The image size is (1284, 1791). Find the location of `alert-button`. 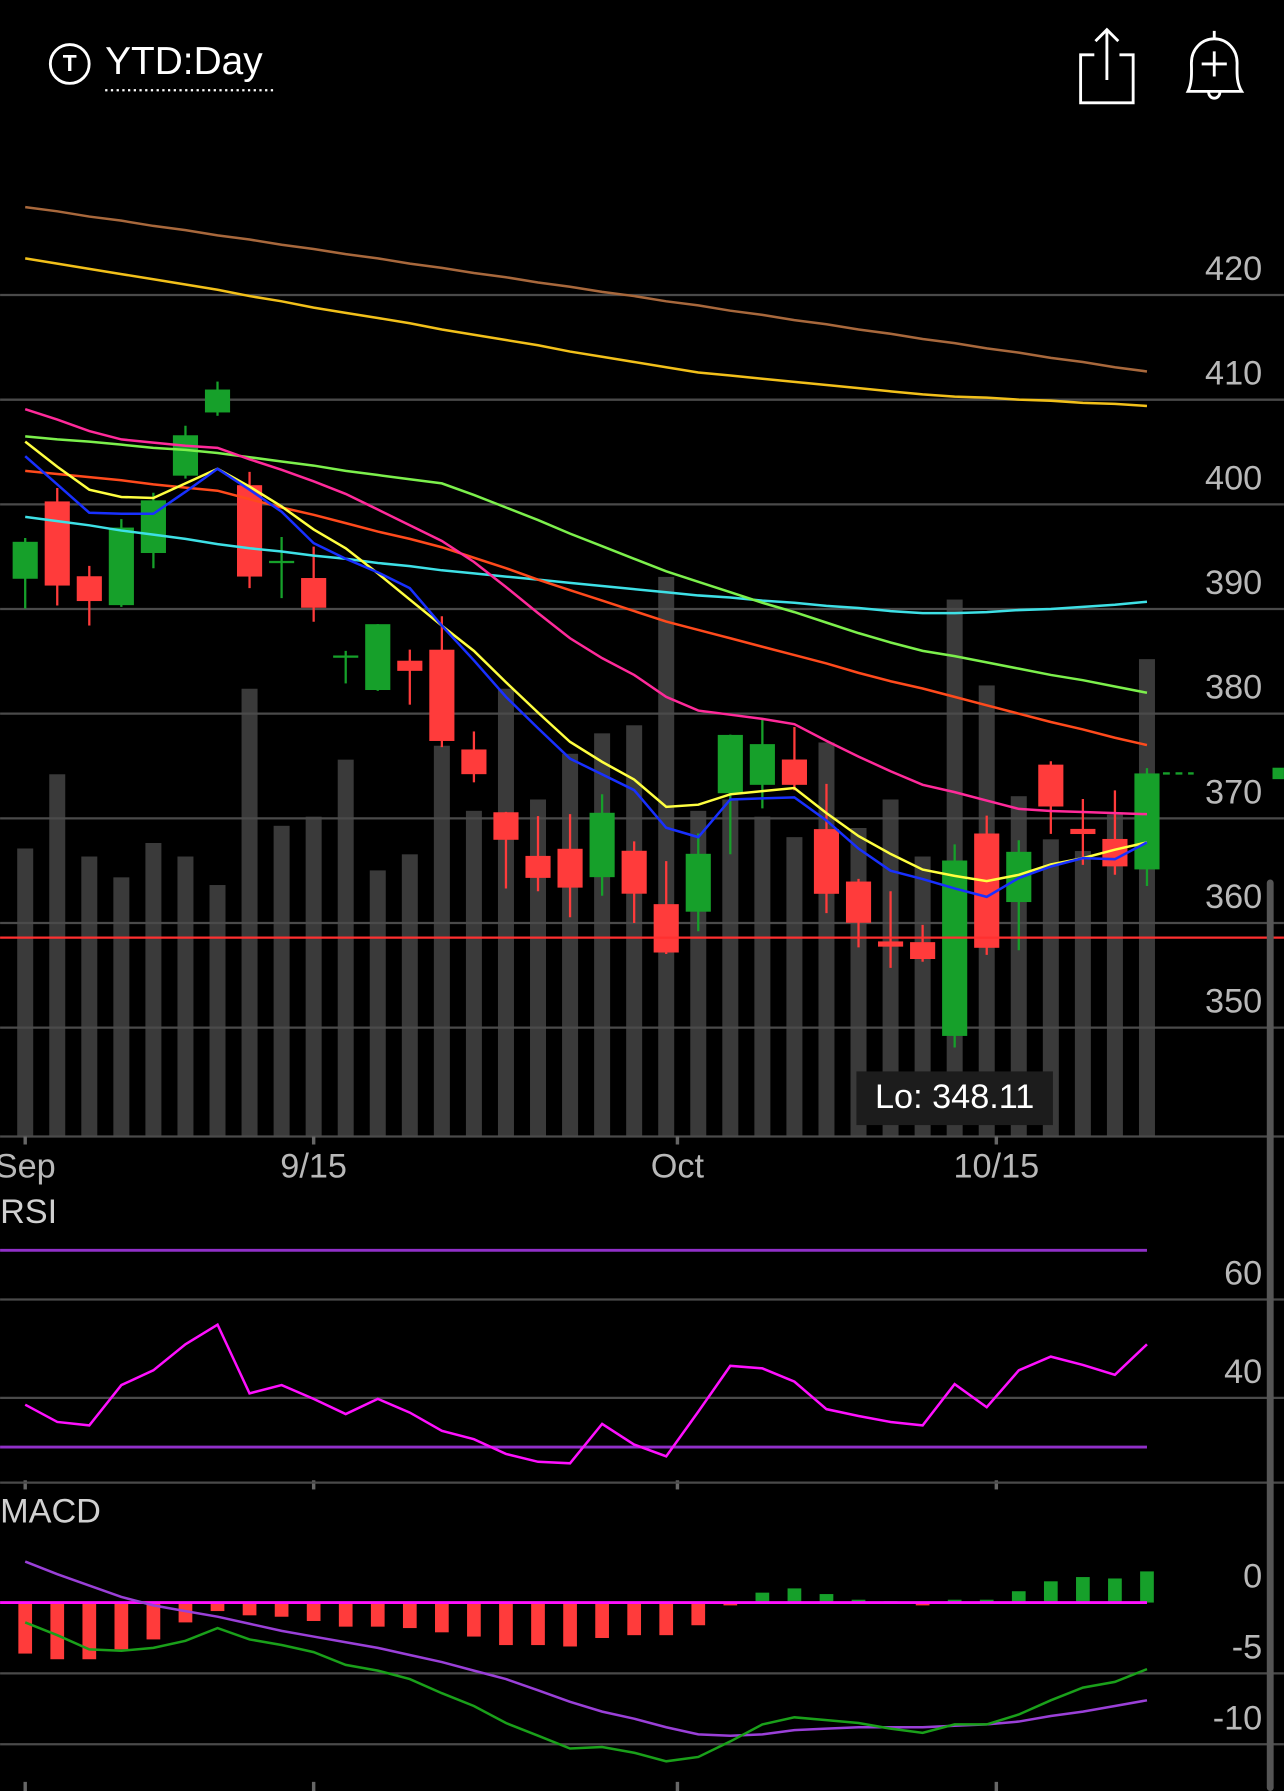

alert-button is located at coordinates (1215, 65).